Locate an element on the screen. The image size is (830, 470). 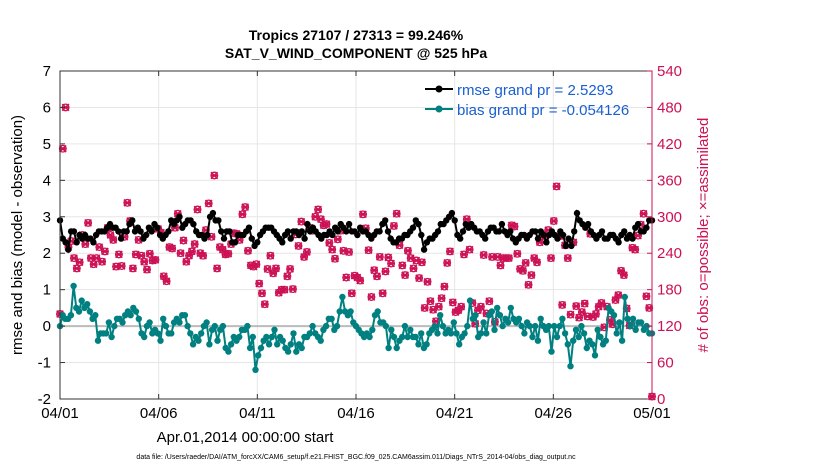
left-y-axis-label: rmse and bias (model - observation) is located at coordinates (17, 235).